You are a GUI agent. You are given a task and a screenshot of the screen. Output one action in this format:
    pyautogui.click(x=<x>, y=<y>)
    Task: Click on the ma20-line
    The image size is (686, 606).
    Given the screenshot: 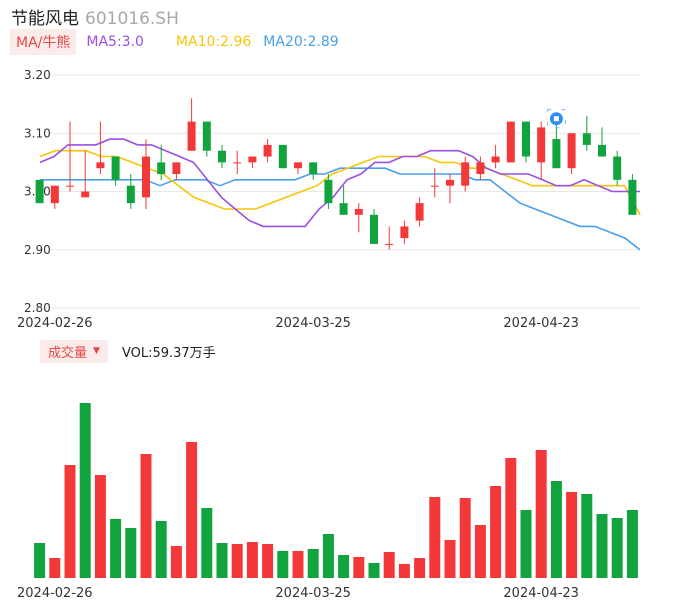 What is the action you would take?
    pyautogui.click(x=340, y=209)
    